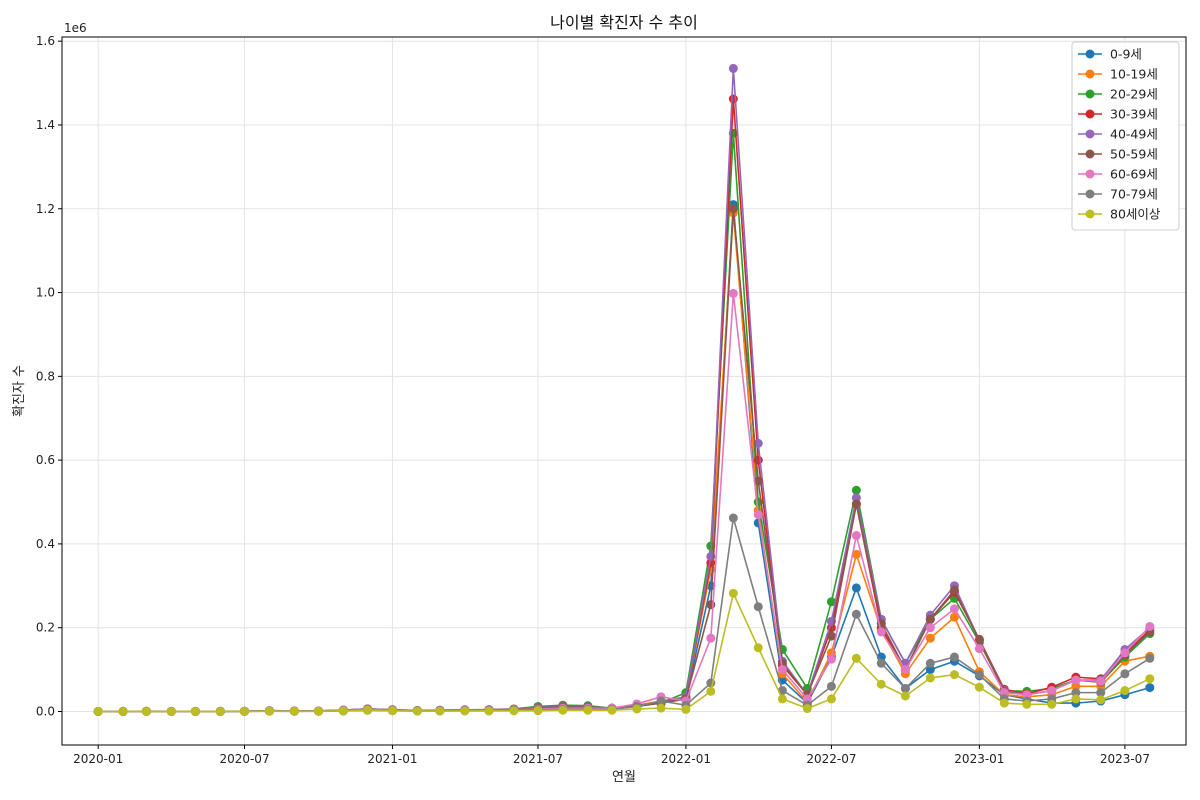  I want to click on legend-box, so click(1125, 136).